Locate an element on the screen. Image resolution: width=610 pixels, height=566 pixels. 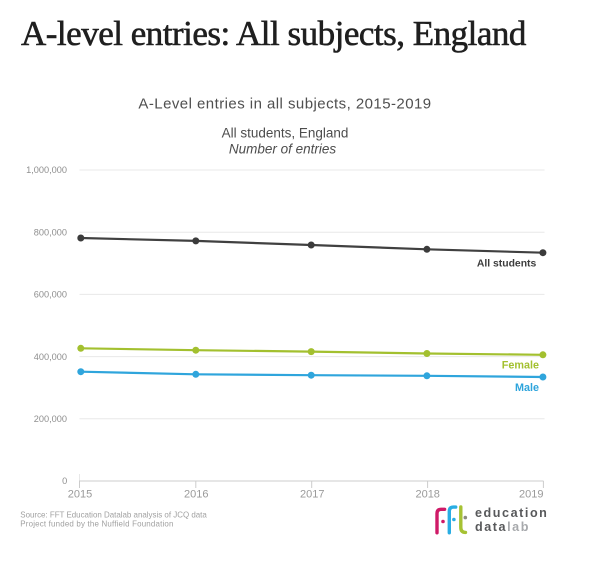
svg-text: 2015 is located at coordinates (80, 494).